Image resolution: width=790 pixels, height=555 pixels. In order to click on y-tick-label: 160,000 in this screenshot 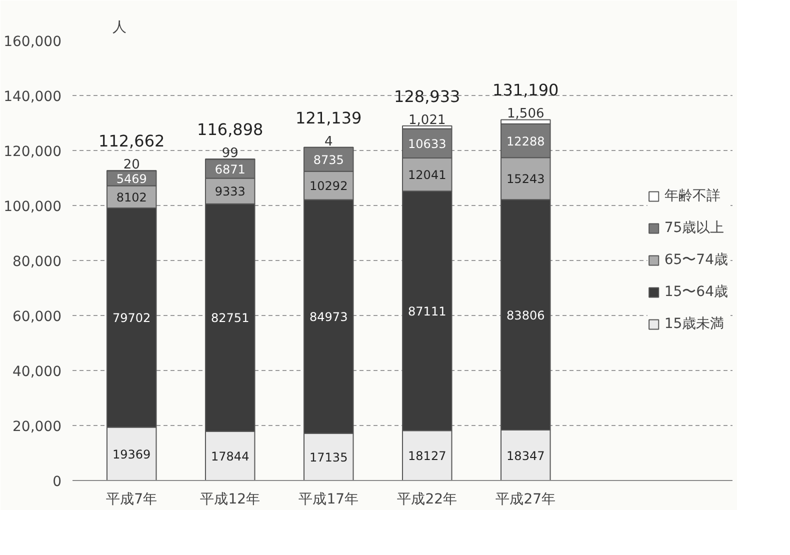, I will do `click(33, 42)`.